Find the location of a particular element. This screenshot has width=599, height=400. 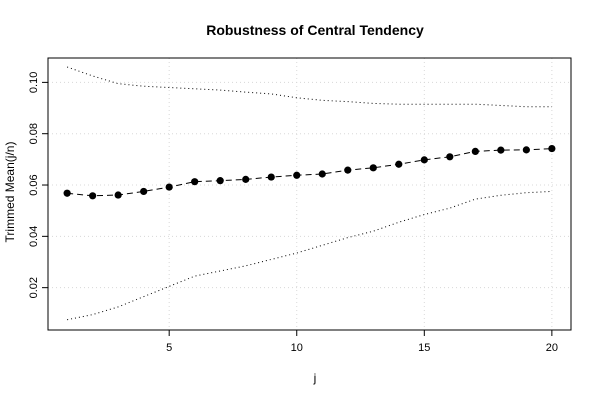

chart-title: Robustness of Central Tendency is located at coordinates (315, 30).